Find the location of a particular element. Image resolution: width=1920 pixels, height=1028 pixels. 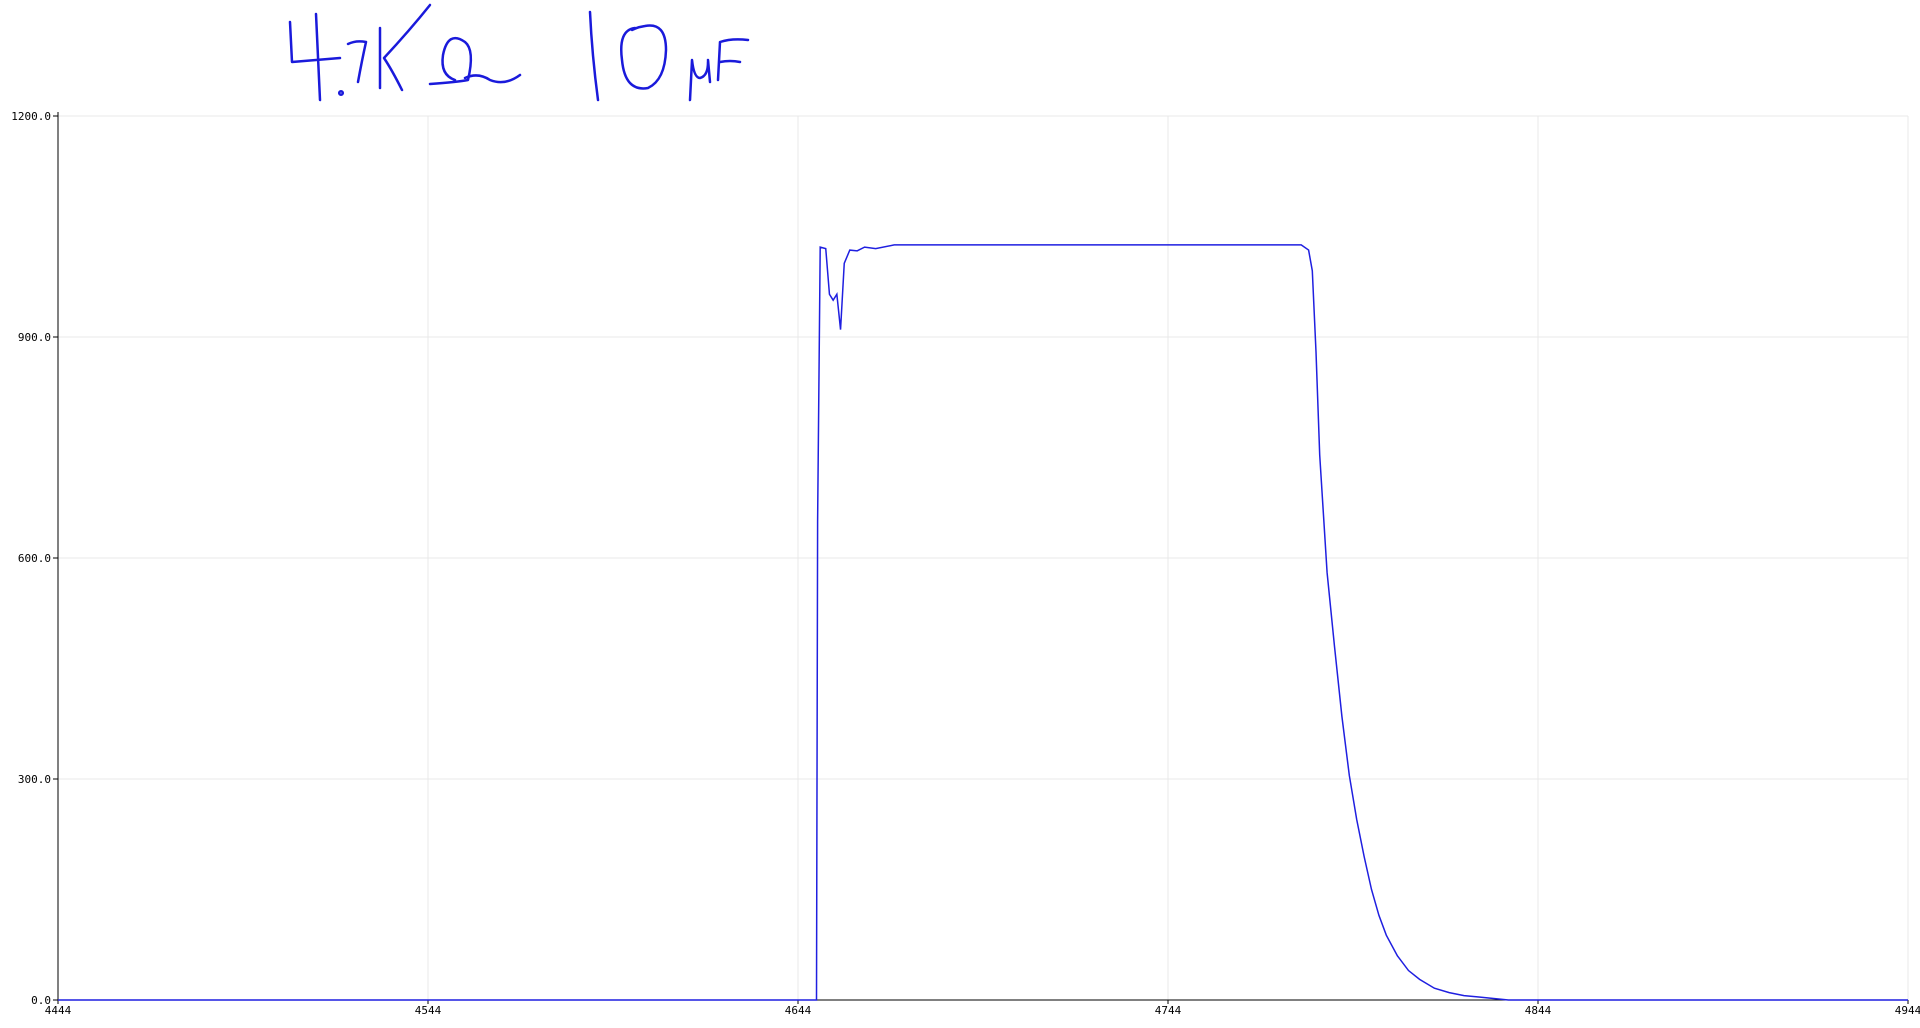

handwritten-annotation-ink is located at coordinates (519, 52).